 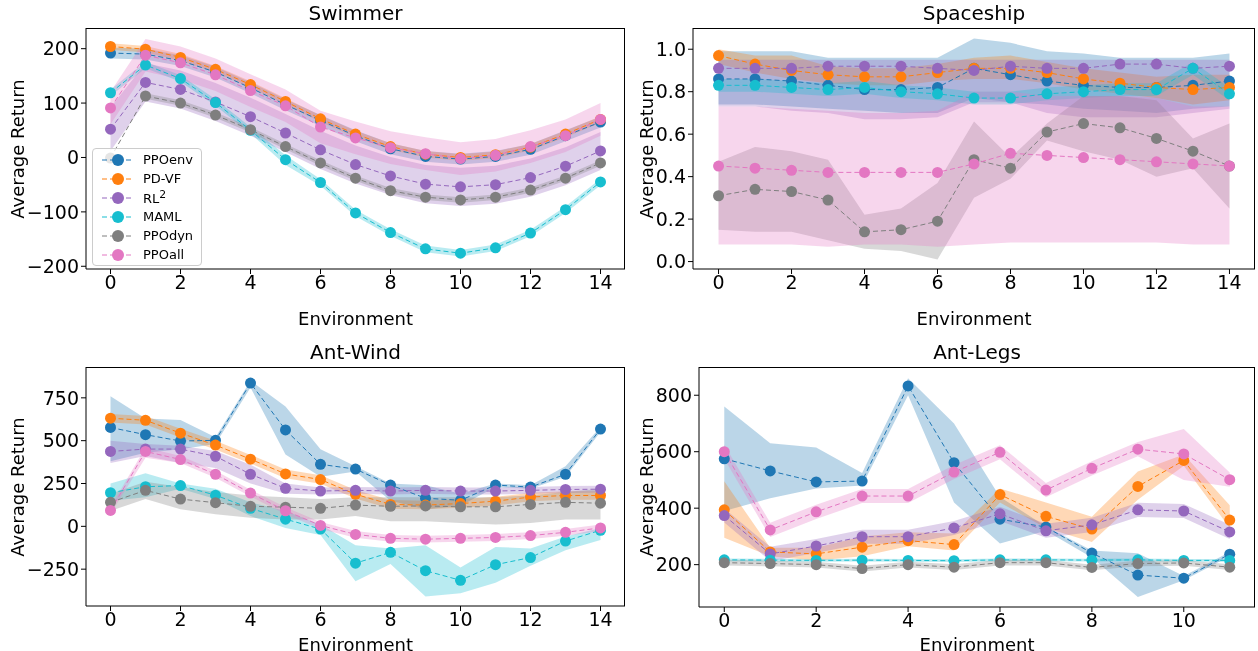 I want to click on legend-label: PPOall, so click(x=164, y=254).